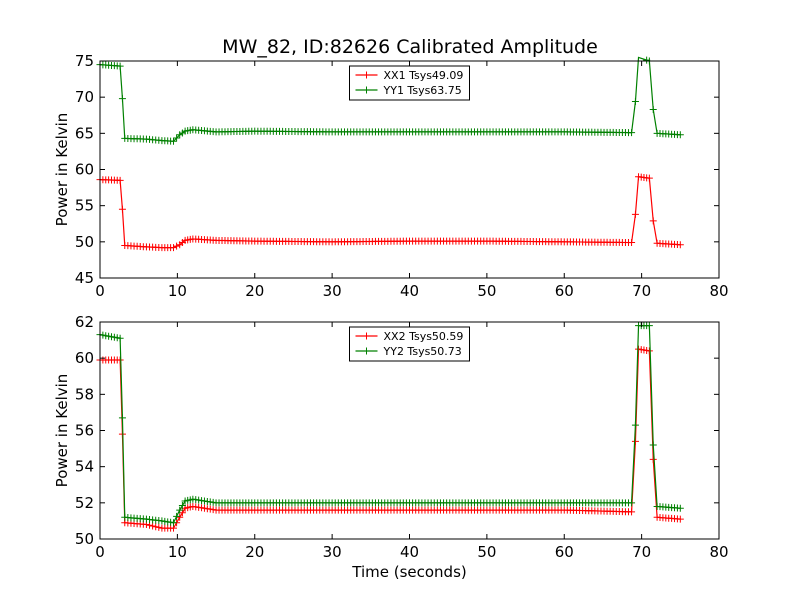  I want to click on y-tick-label: 52, so click(84, 503).